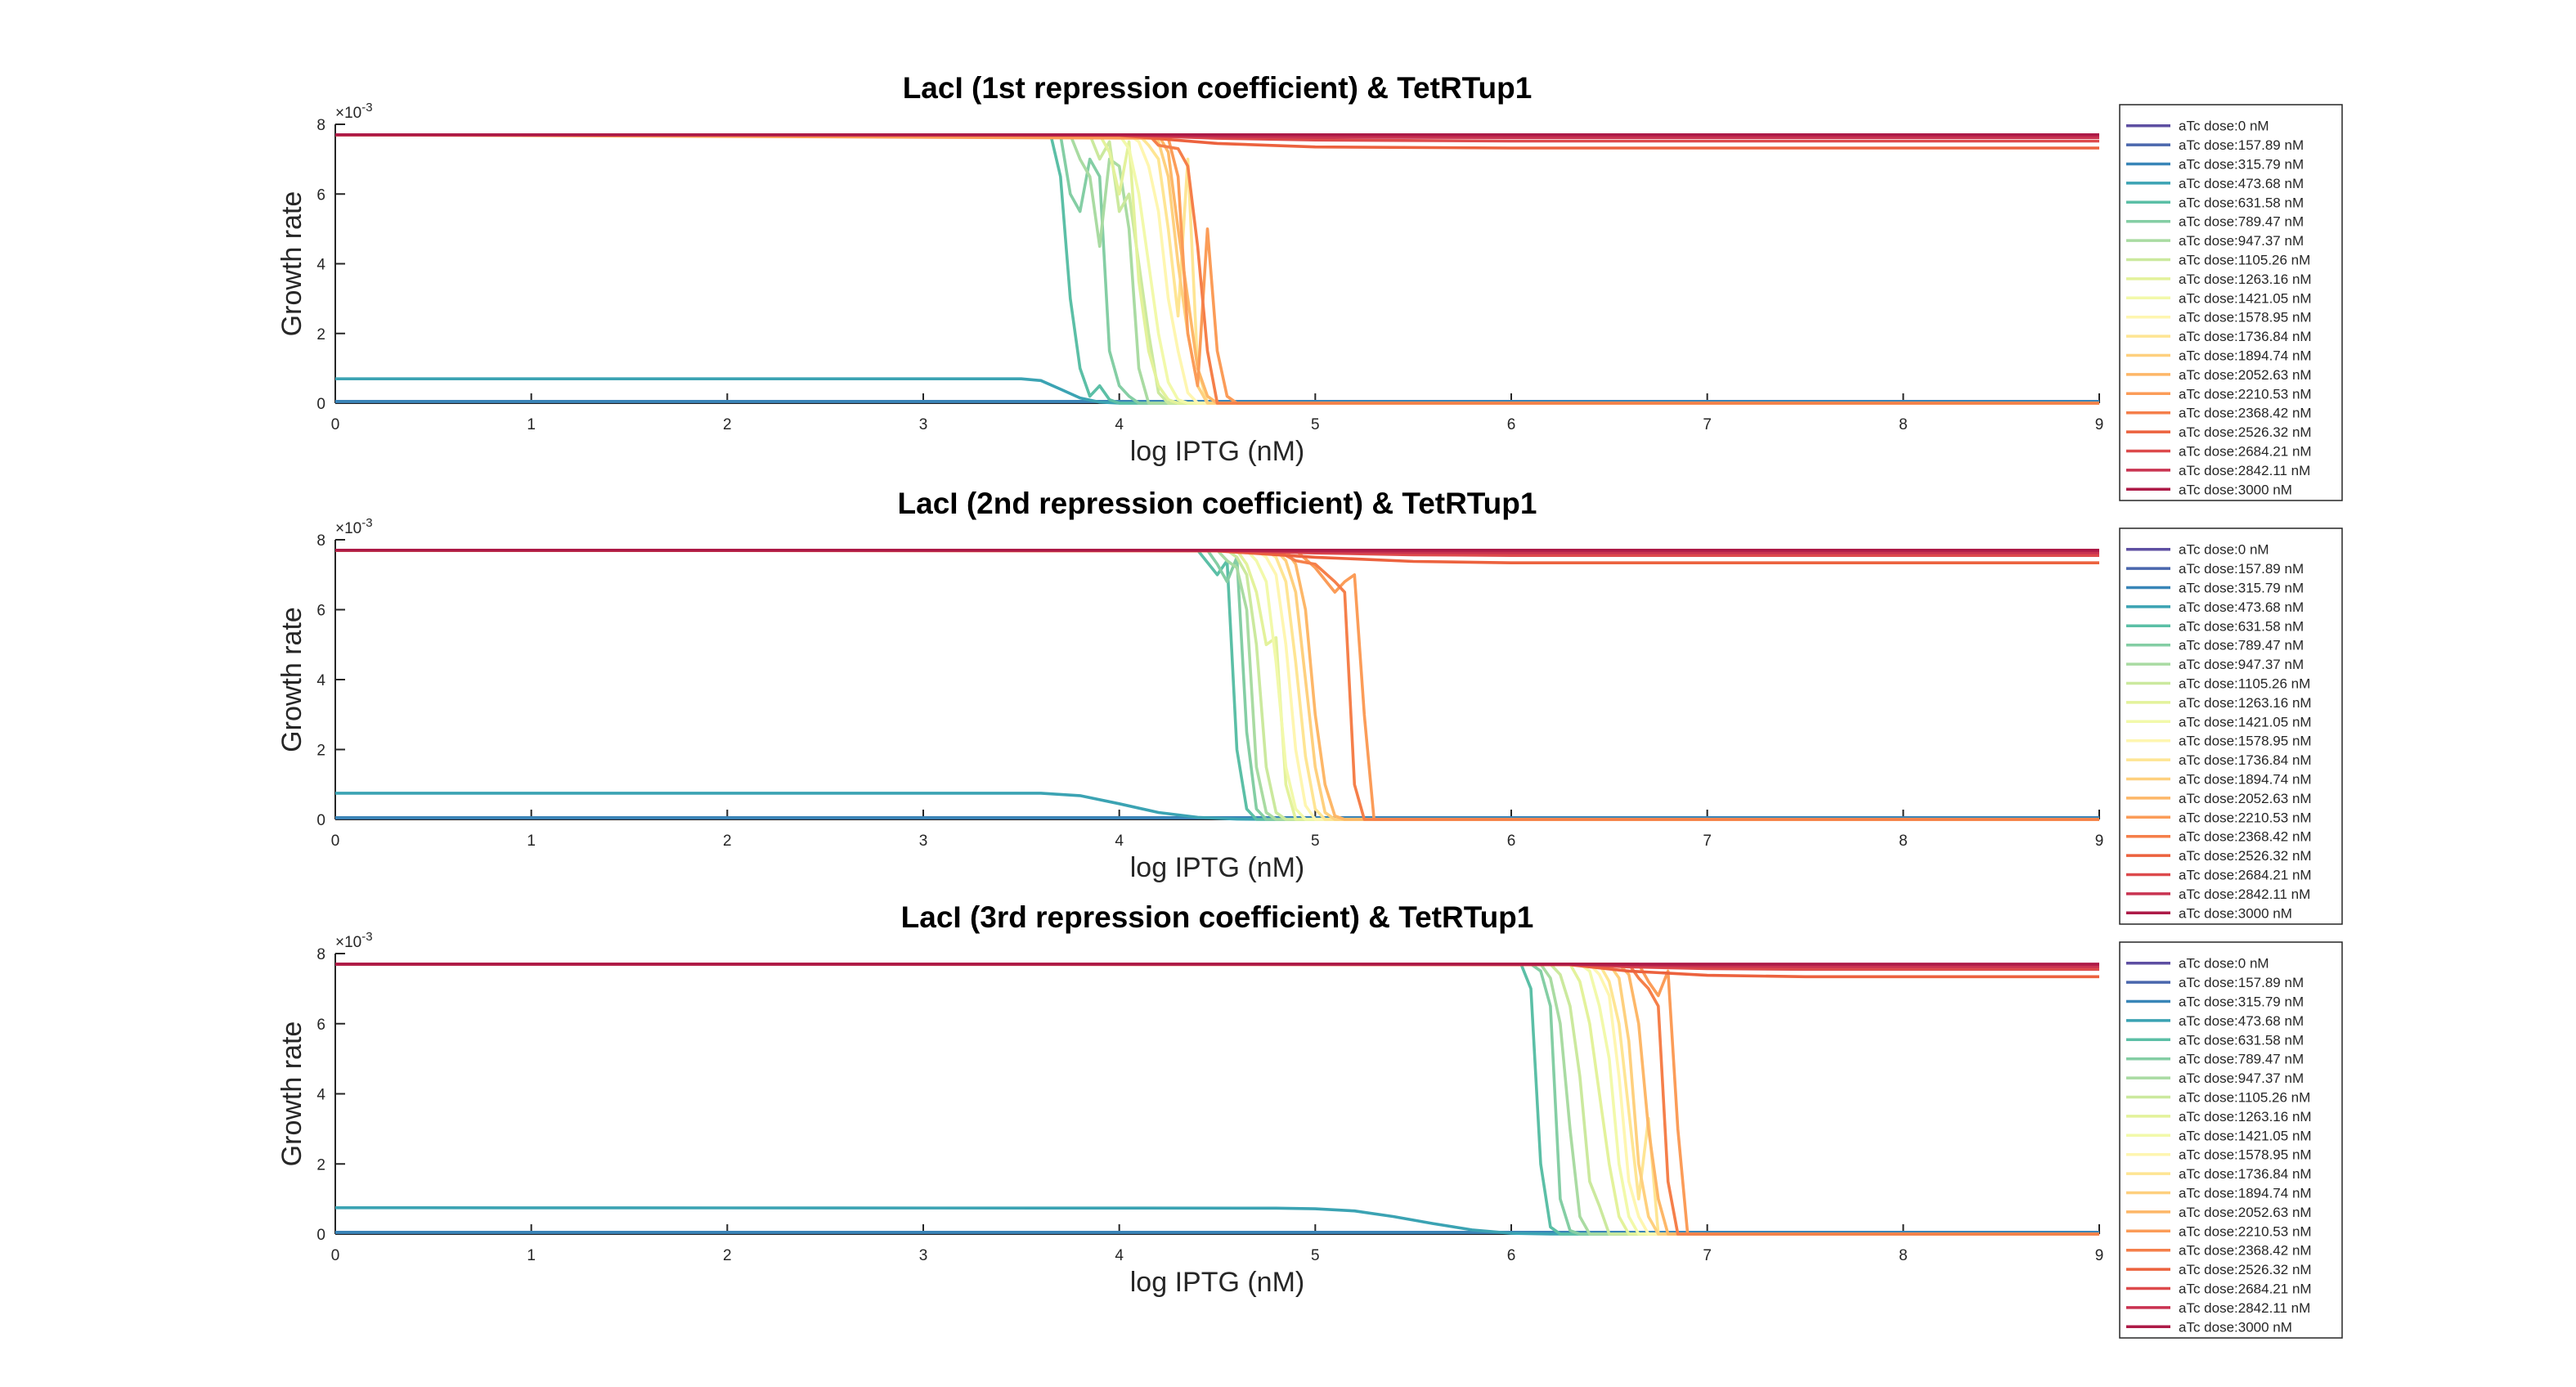 The height and width of the screenshot is (1387, 2576). I want to click on legend-entry: aTc dose:2368.42 nM, so click(2245, 837).